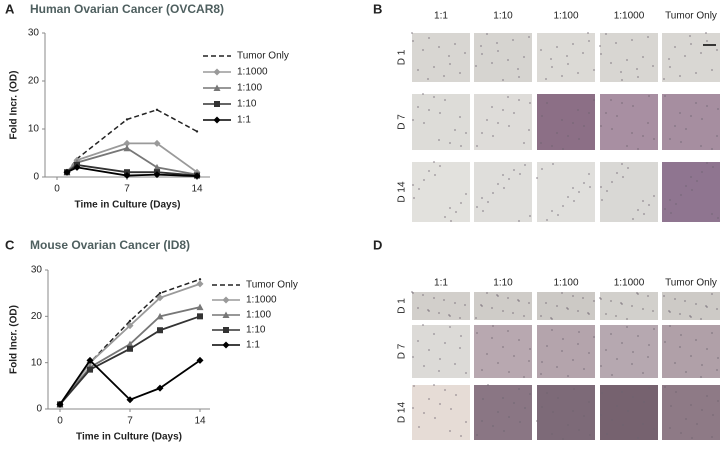  What do you see at coordinates (261, 300) in the screenshot?
I see `legend-label: 1:1000` at bounding box center [261, 300].